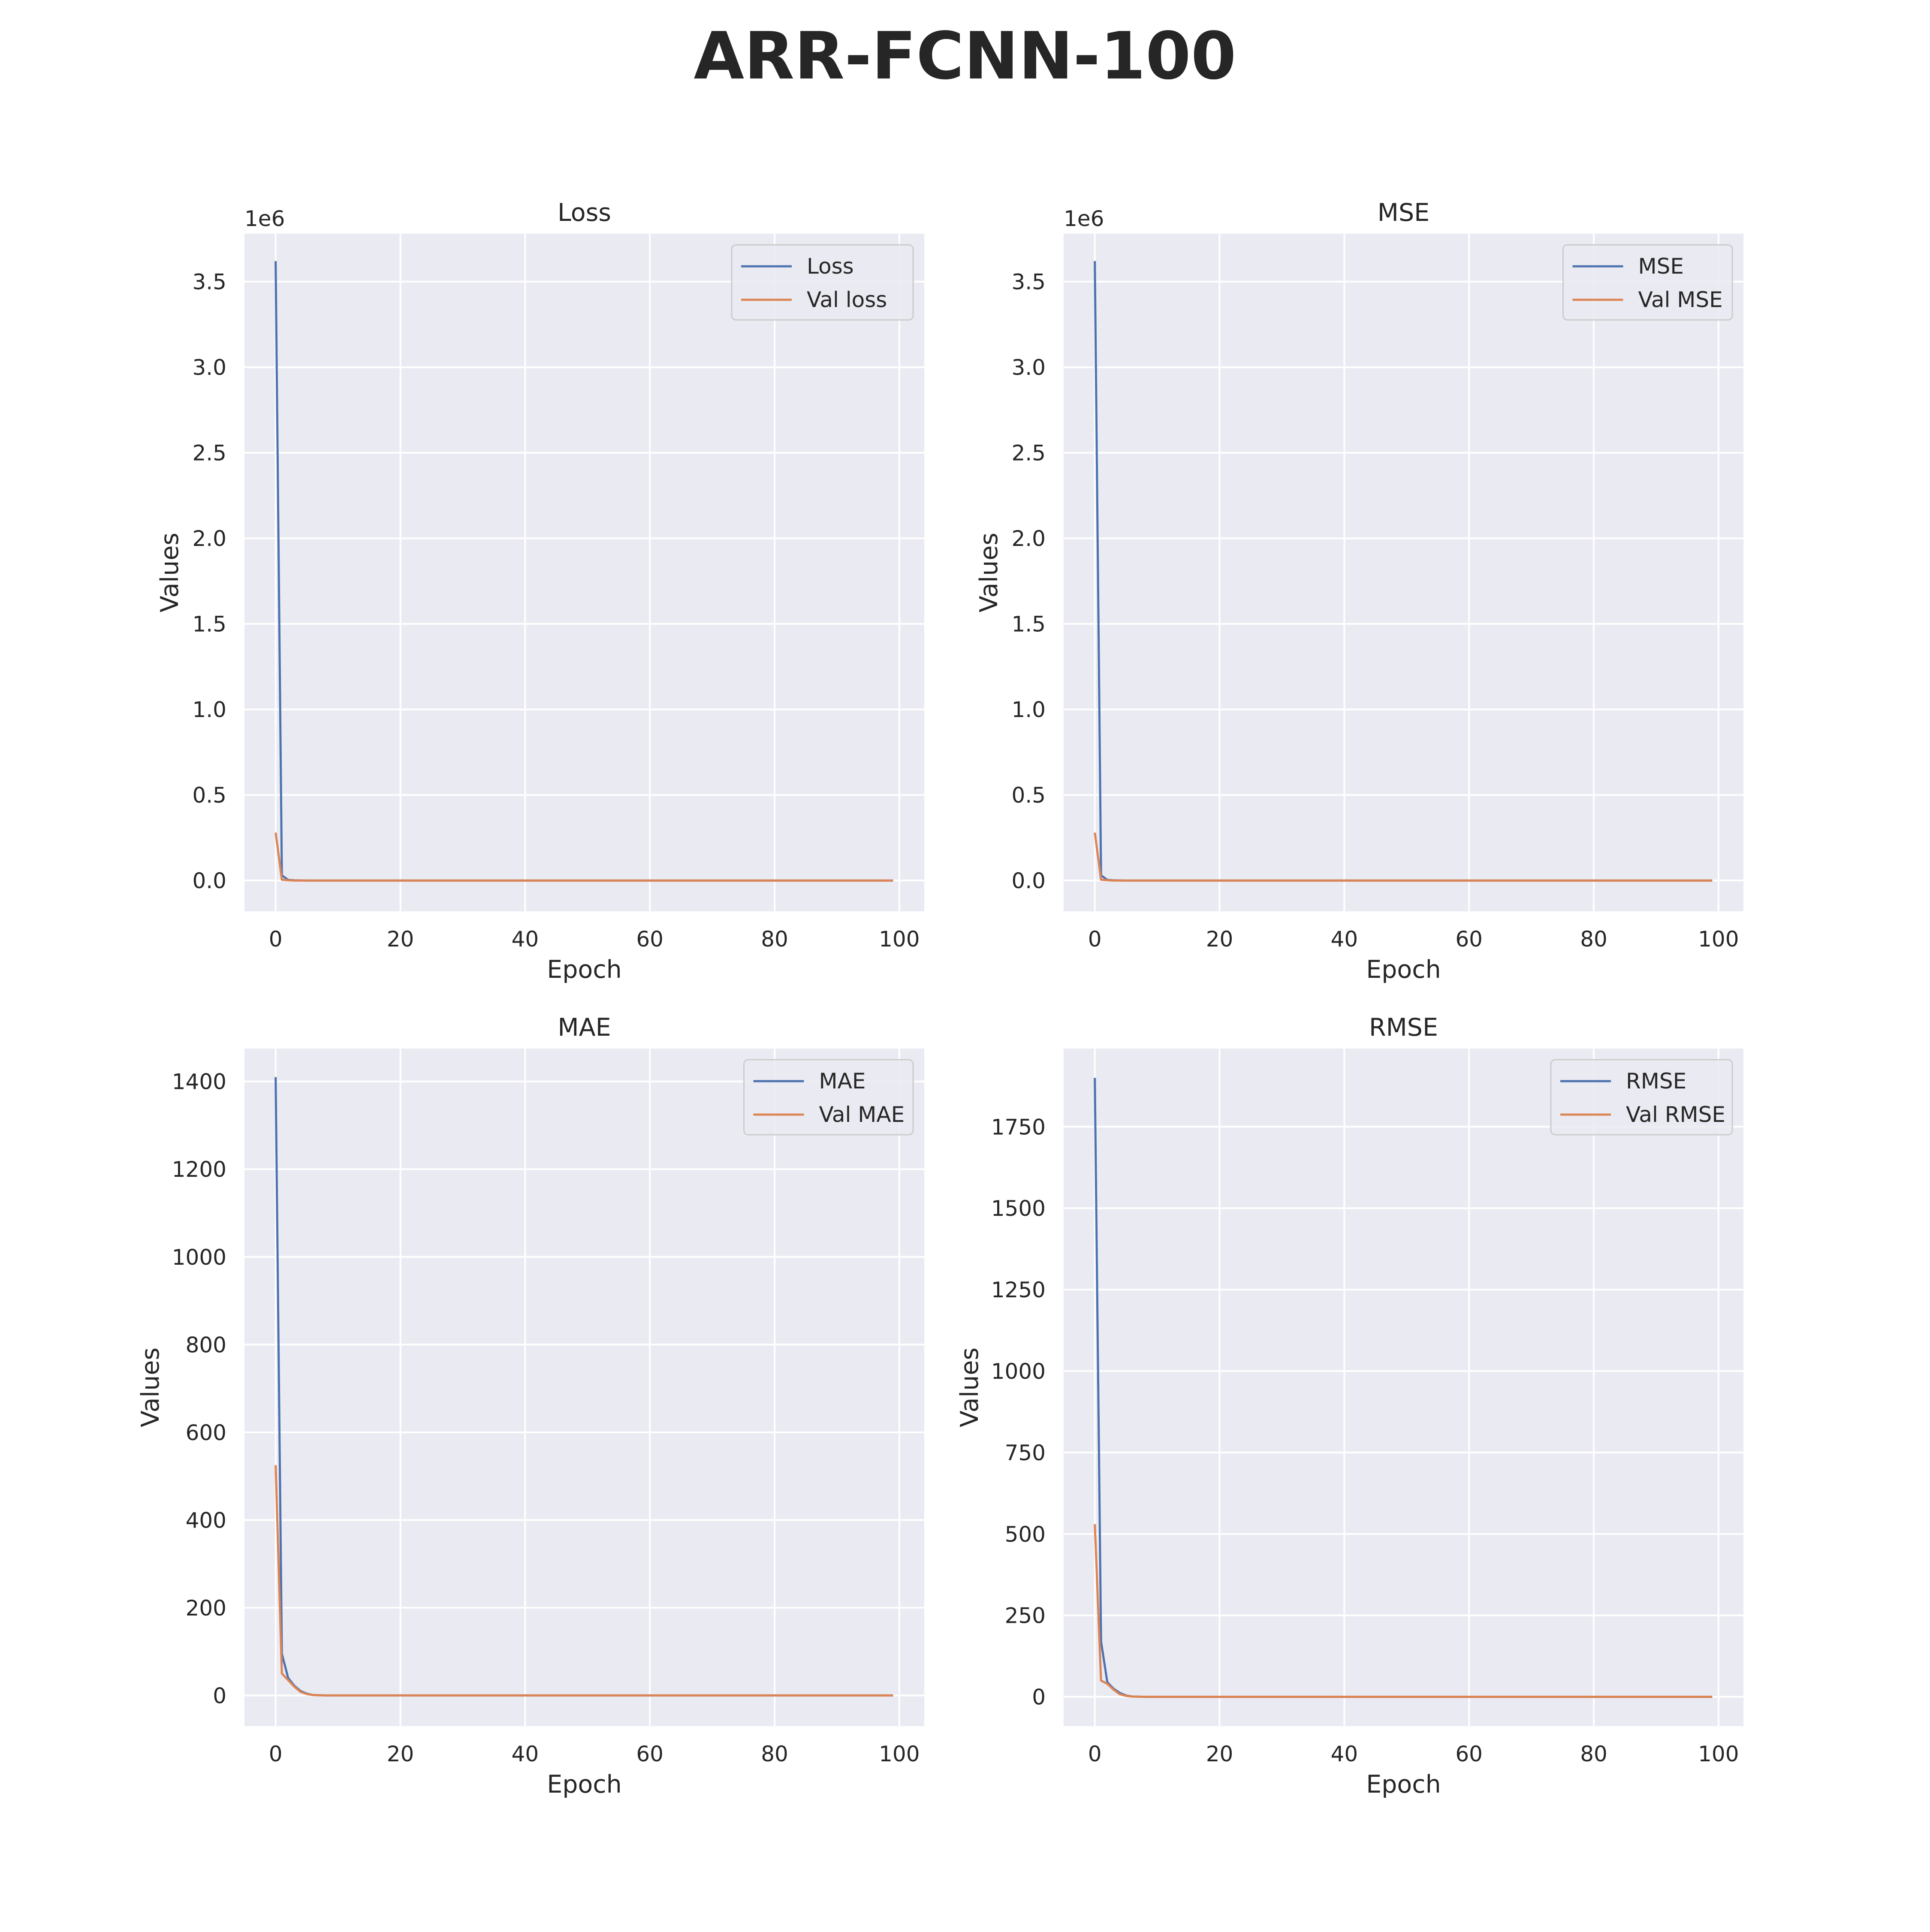  I want to click on series-line-val-rmse, so click(1403, 1611).